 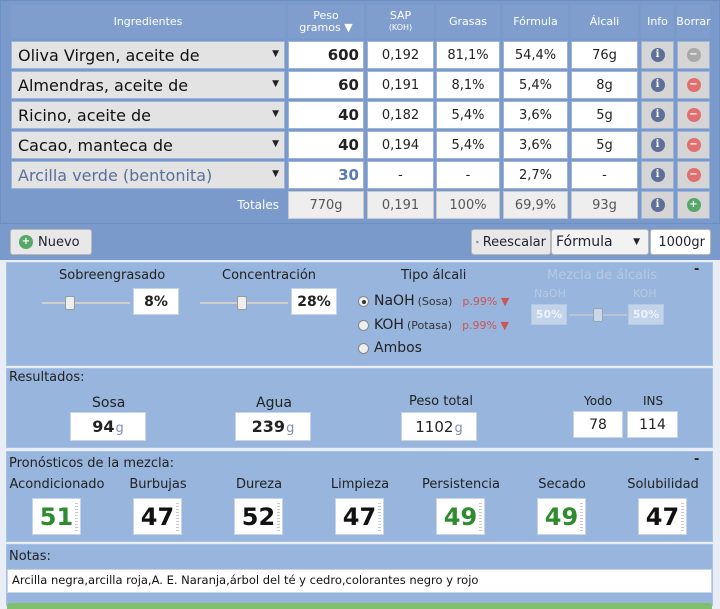 What do you see at coordinates (258, 205) in the screenshot?
I see `totals-label: Totales` at bounding box center [258, 205].